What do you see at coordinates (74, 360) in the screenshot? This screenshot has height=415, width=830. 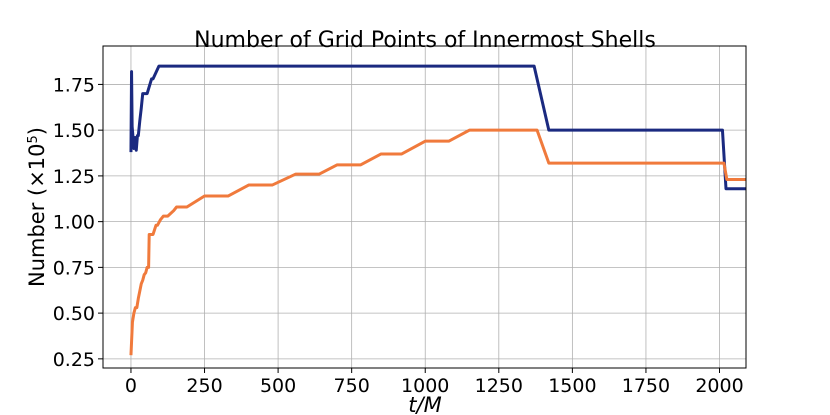 I see `y-tick-label: 0.25` at bounding box center [74, 360].